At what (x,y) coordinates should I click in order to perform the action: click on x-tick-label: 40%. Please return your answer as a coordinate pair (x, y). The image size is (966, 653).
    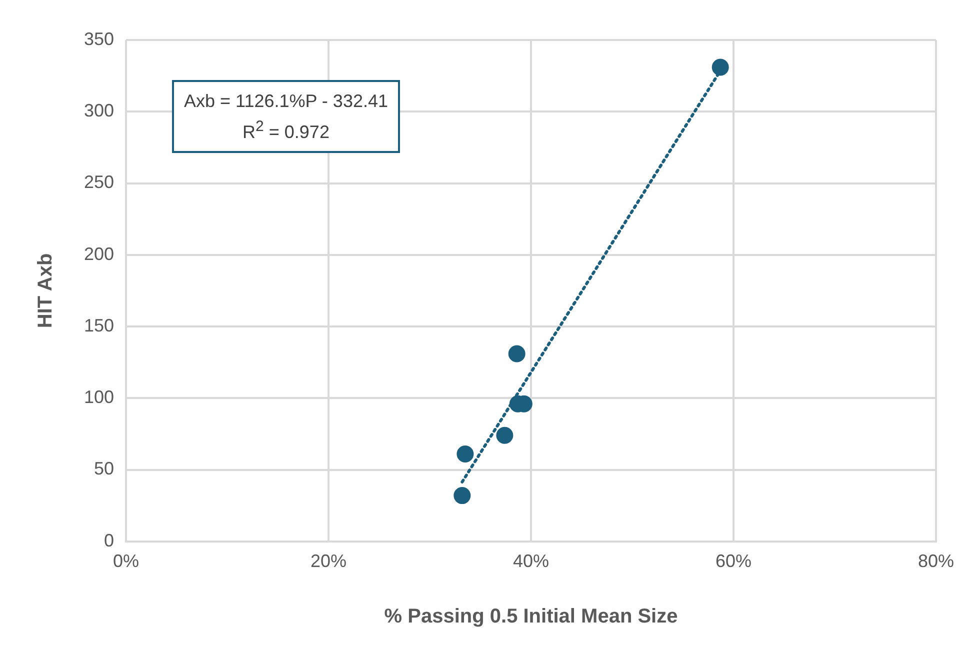
    Looking at the image, I should click on (531, 561).